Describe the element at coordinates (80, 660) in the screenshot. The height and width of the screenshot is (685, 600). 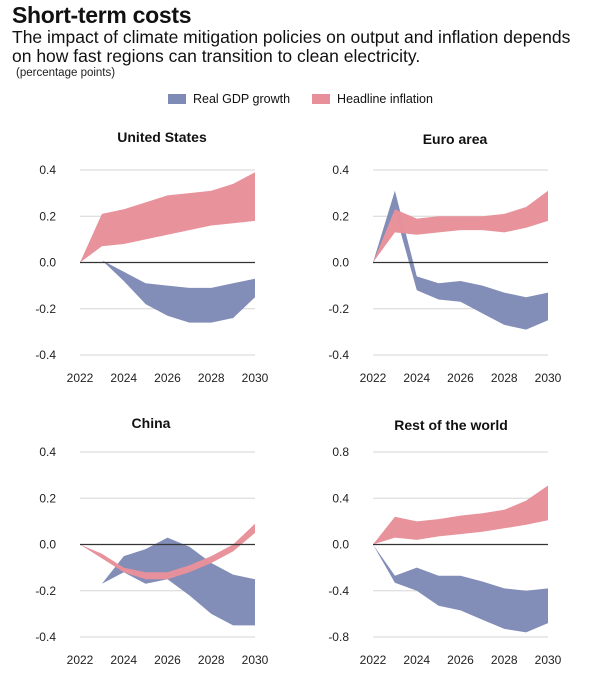
I see `x-tick-label-china: 2022` at that location.